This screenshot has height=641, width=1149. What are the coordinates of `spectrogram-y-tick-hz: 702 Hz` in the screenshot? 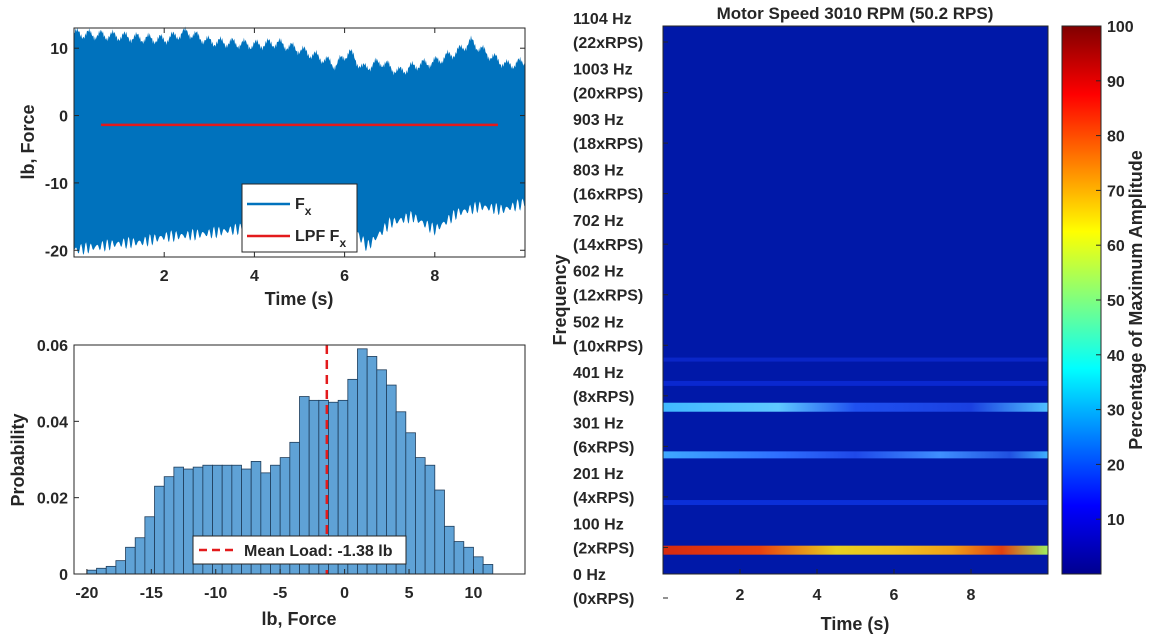 It's located at (598, 221).